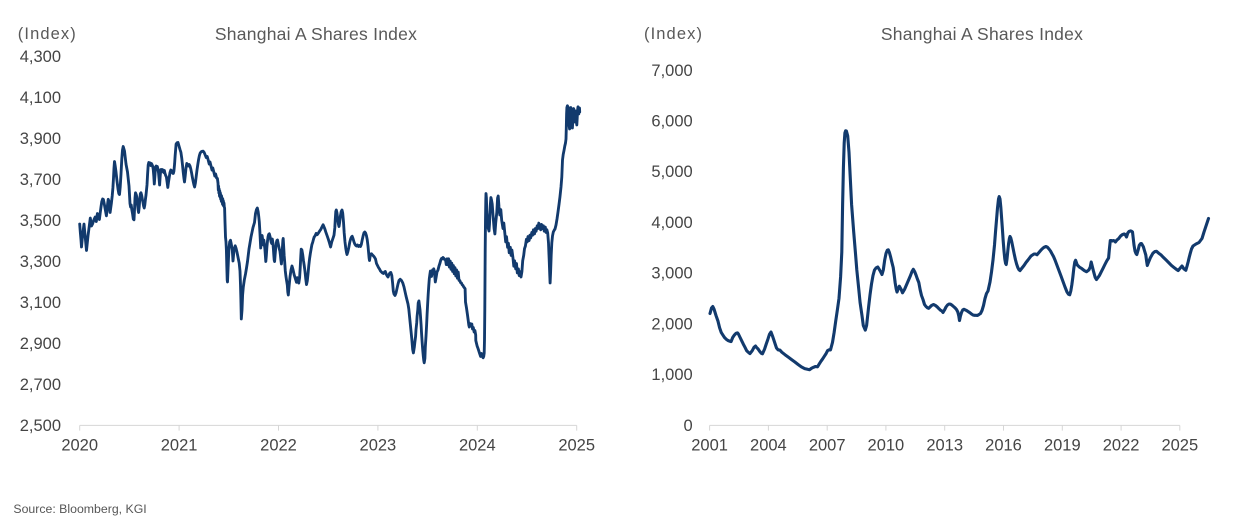  I want to click on svg-text: 3,700, so click(40, 180).